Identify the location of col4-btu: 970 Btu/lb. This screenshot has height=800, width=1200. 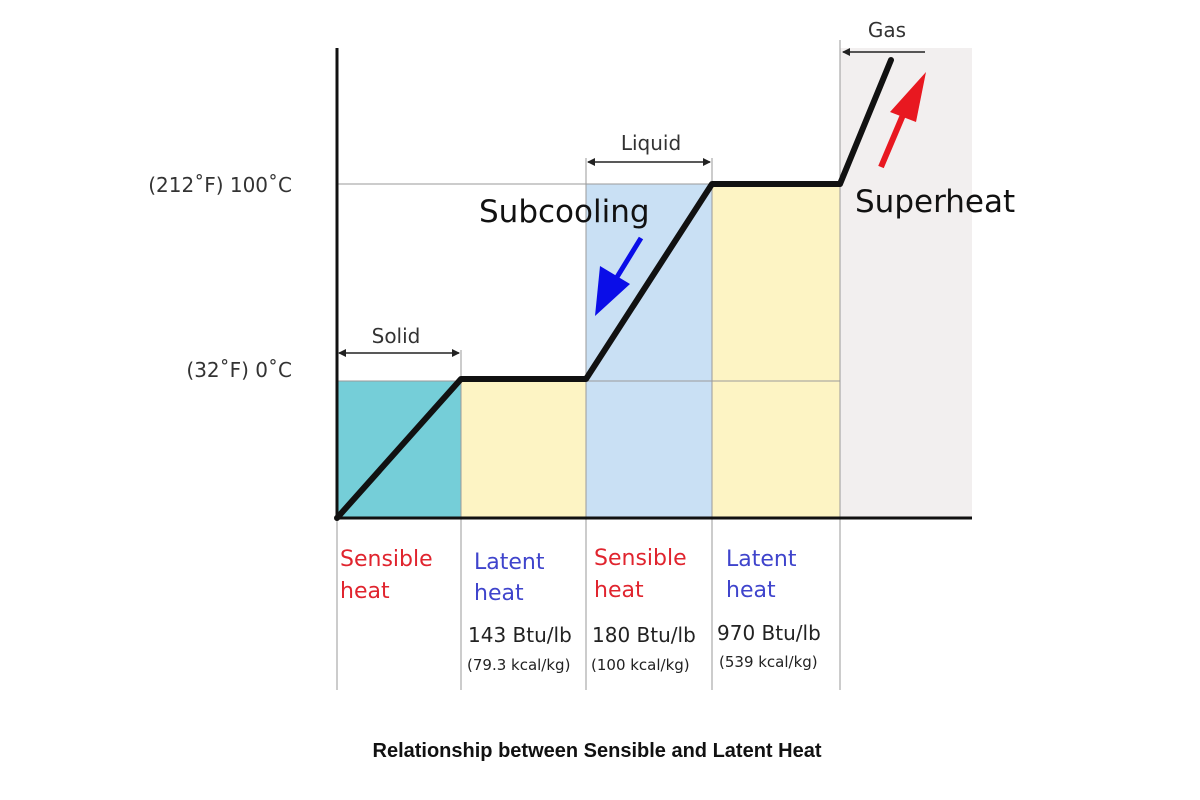
(769, 633).